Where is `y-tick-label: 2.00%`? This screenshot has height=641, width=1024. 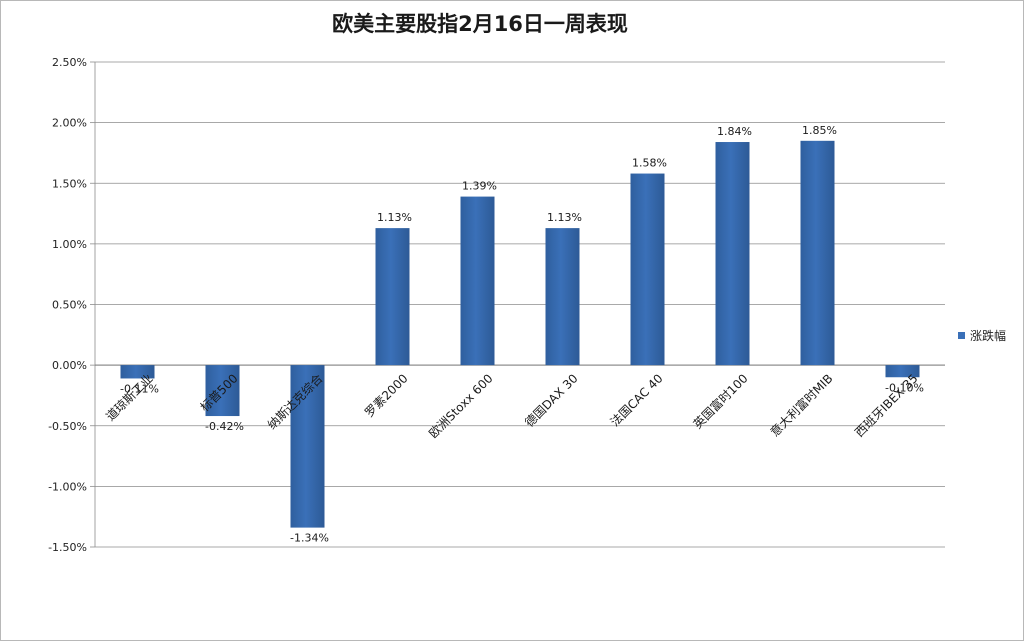 y-tick-label: 2.00% is located at coordinates (69, 123).